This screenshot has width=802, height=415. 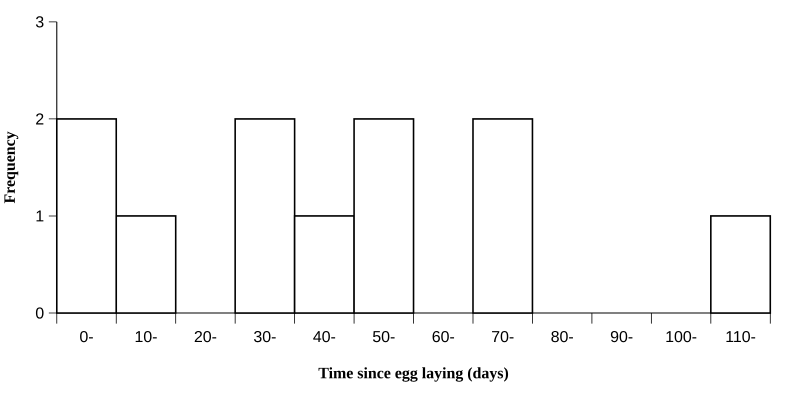 What do you see at coordinates (86, 336) in the screenshot?
I see `x-tick-label: 0-` at bounding box center [86, 336].